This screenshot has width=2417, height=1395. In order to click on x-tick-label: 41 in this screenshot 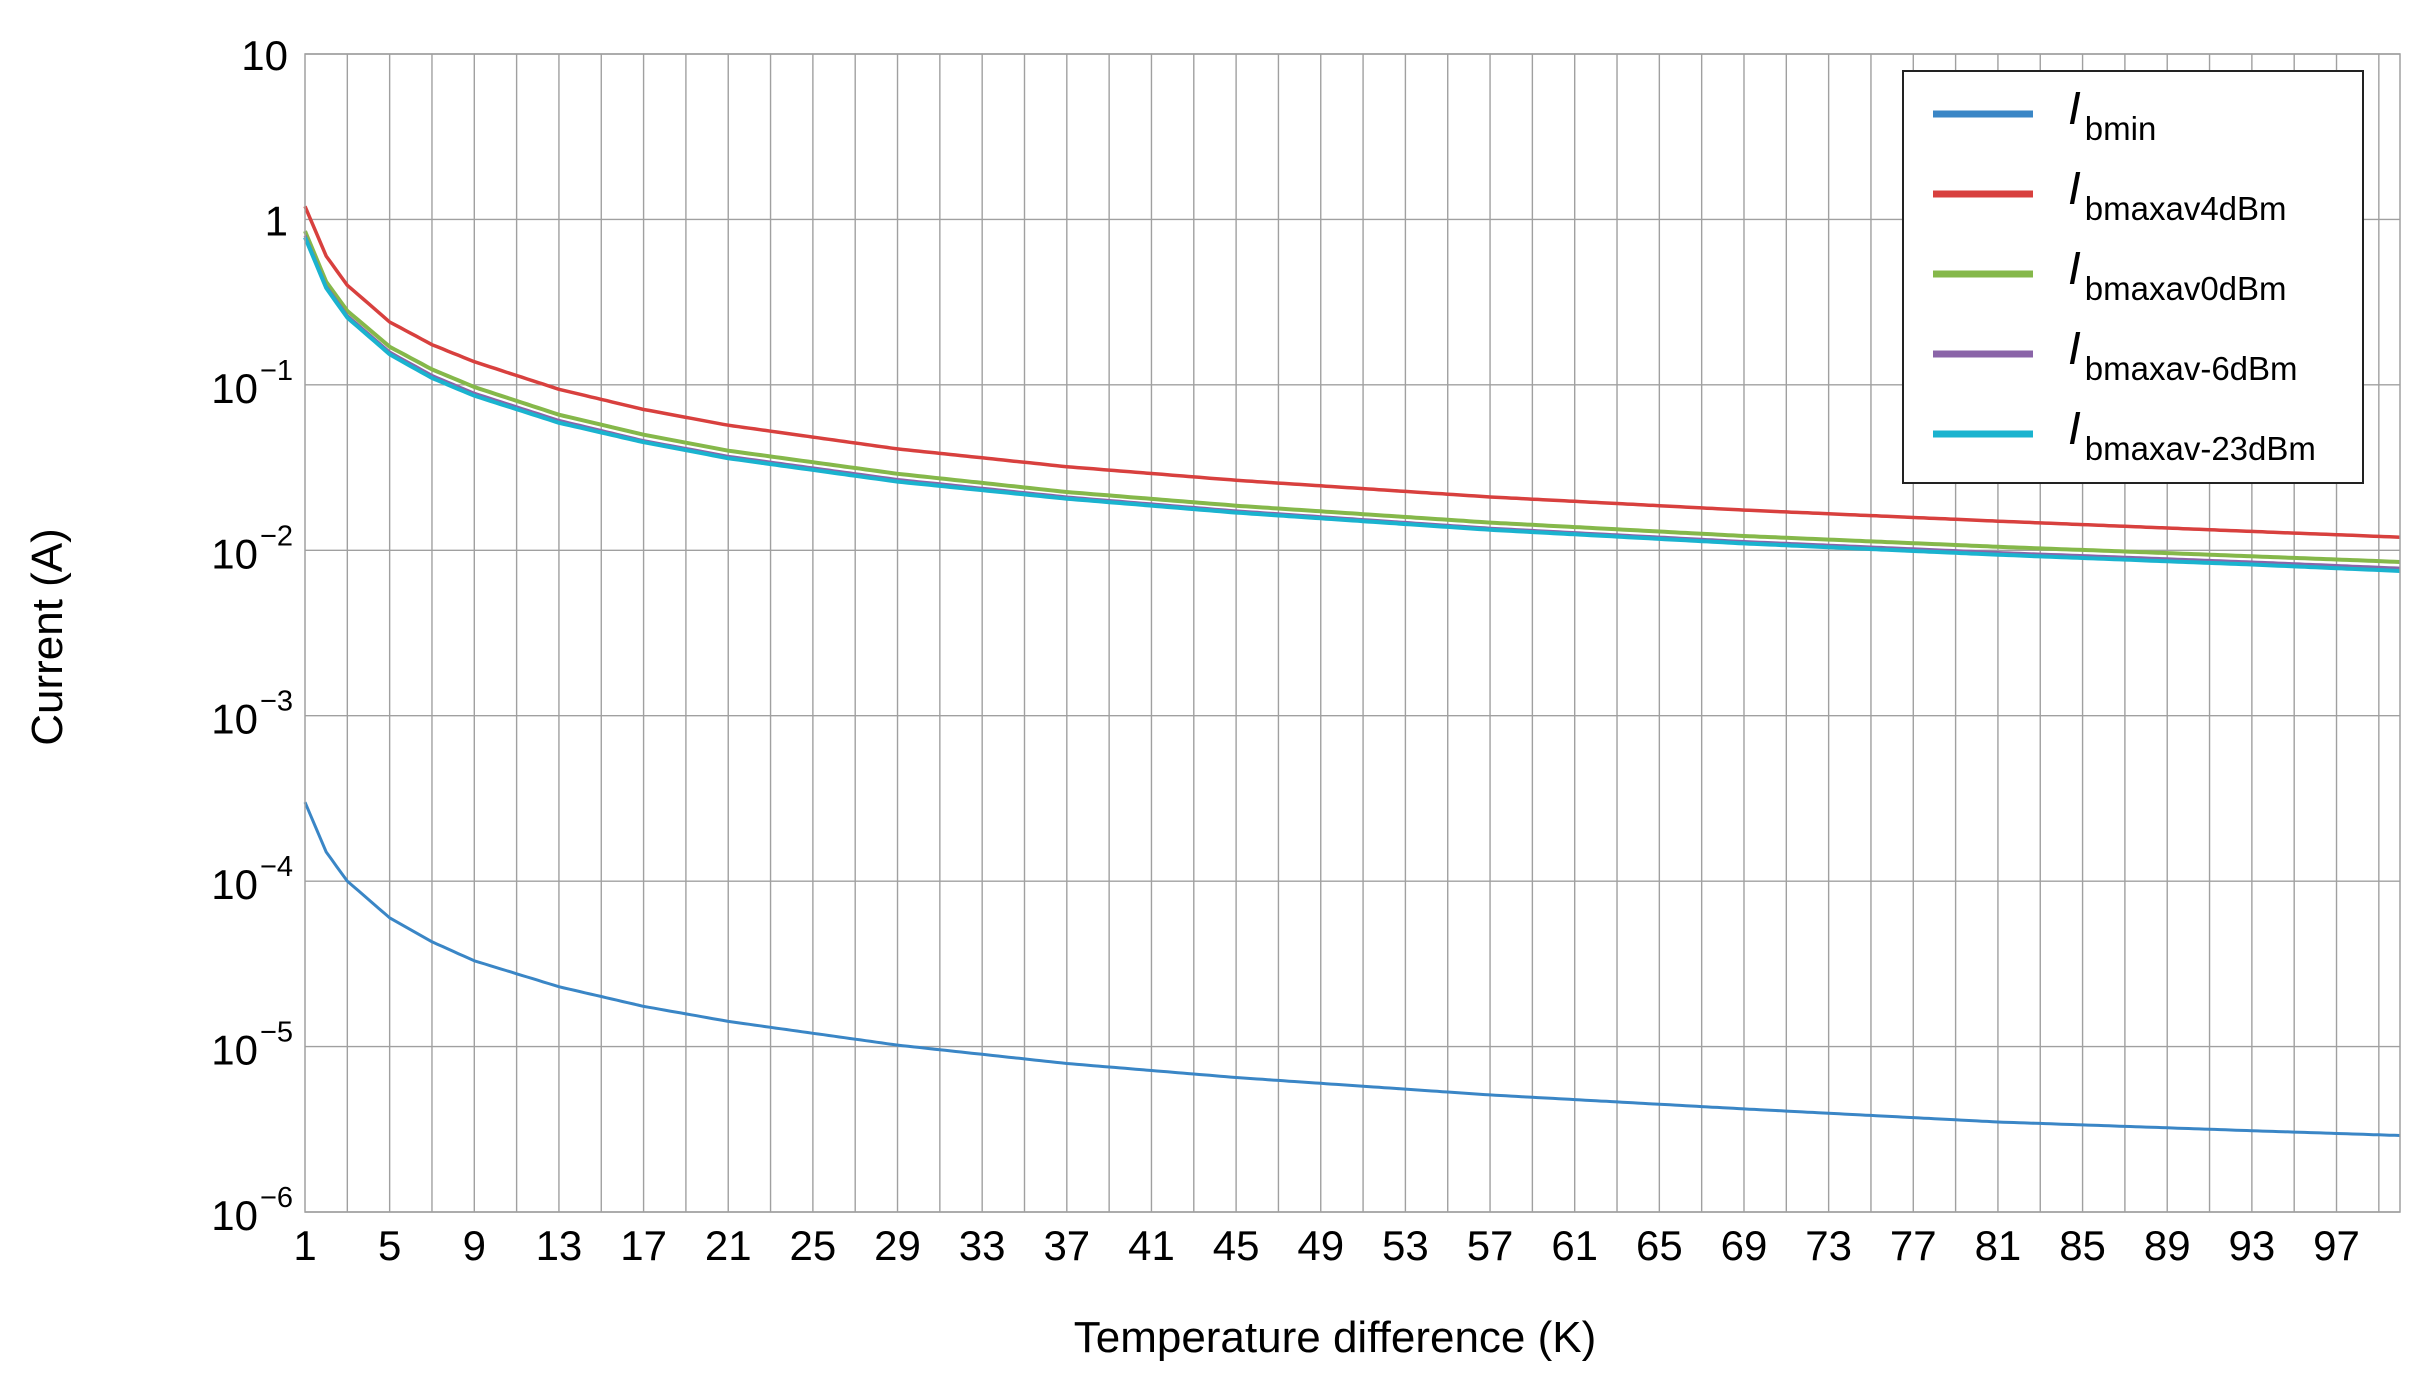, I will do `click(1151, 1245)`.